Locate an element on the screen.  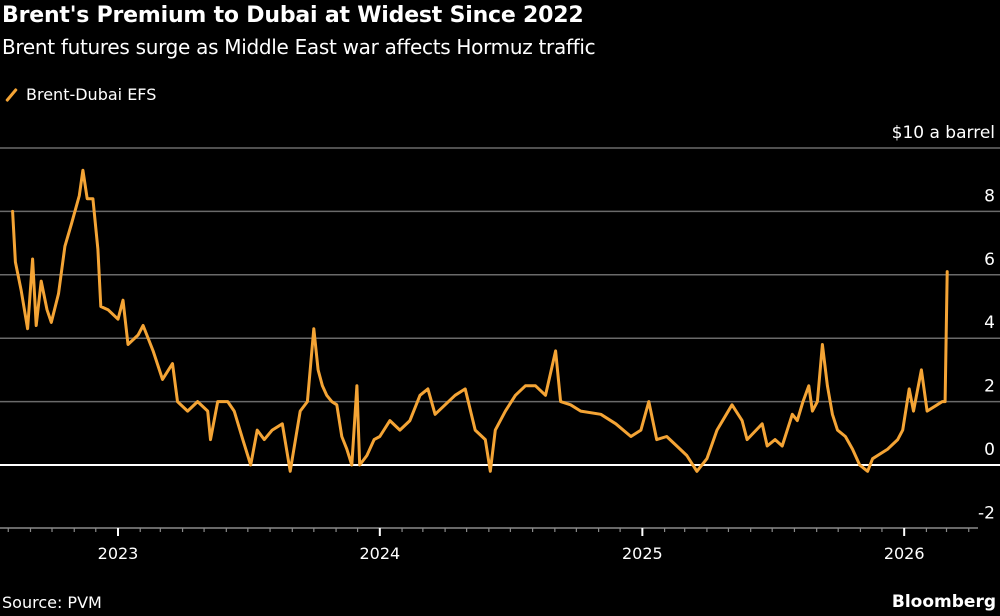
y-tick-label: 2 is located at coordinates (989, 387).